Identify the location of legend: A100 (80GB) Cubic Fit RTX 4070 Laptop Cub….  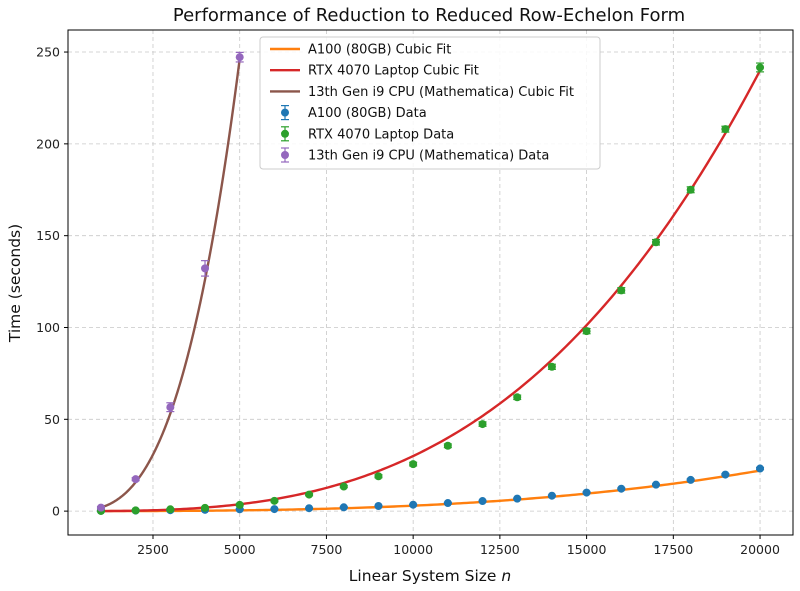
(430, 103).